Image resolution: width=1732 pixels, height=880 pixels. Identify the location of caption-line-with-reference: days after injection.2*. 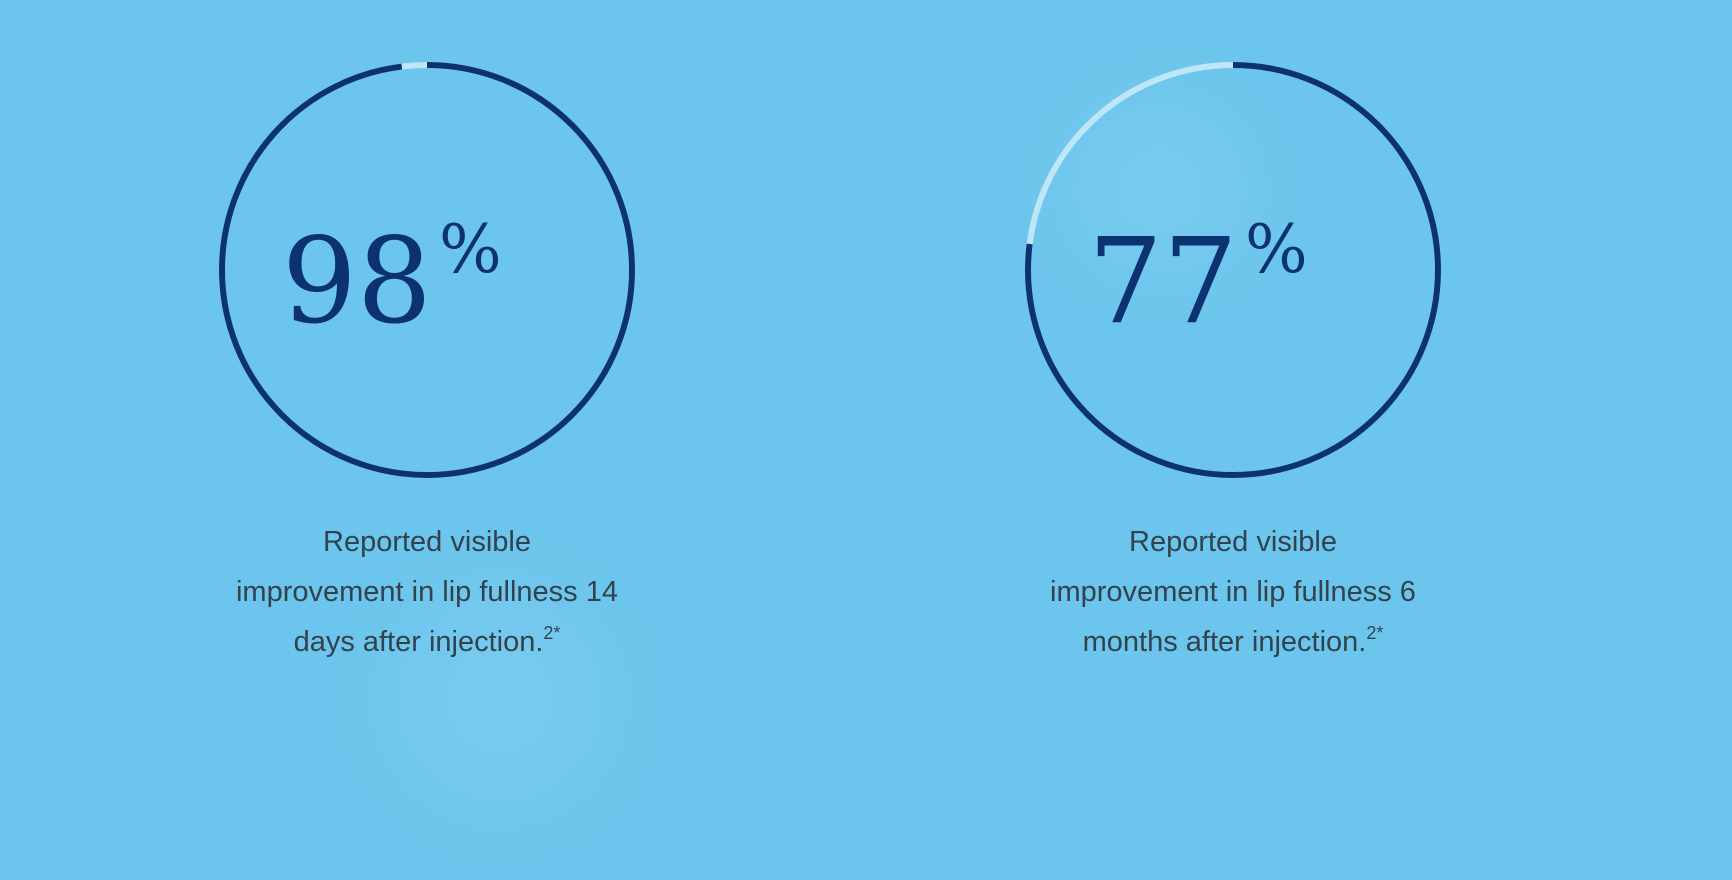
(427, 642).